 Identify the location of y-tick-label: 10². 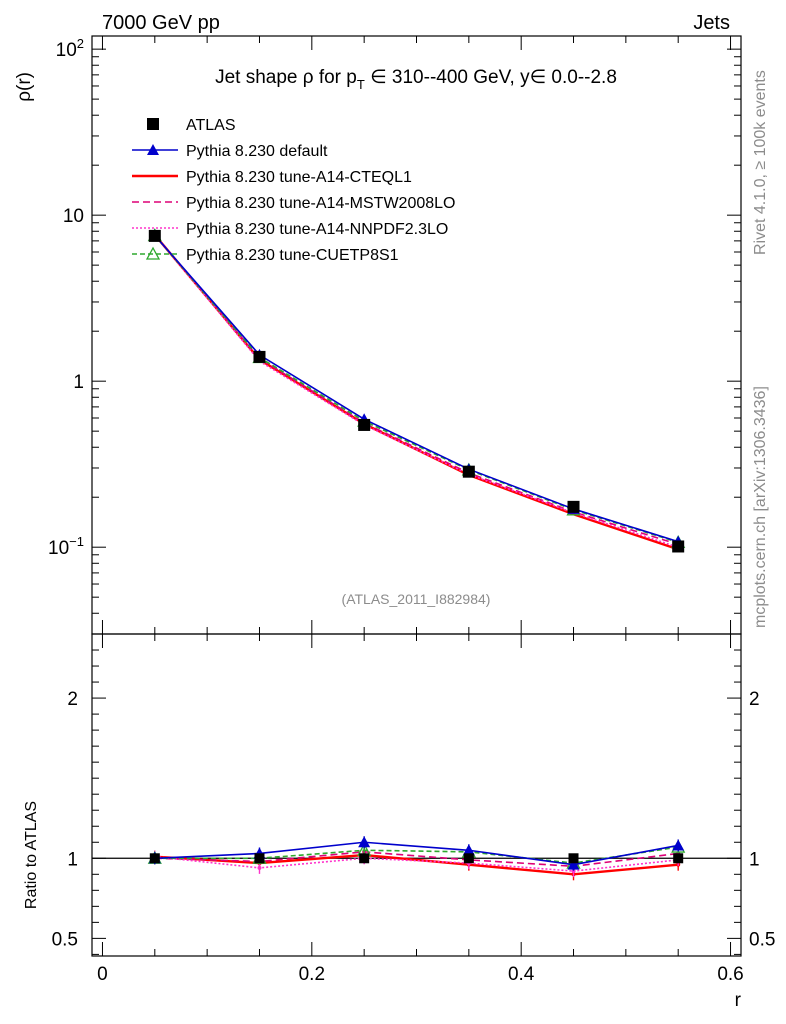
(70, 48).